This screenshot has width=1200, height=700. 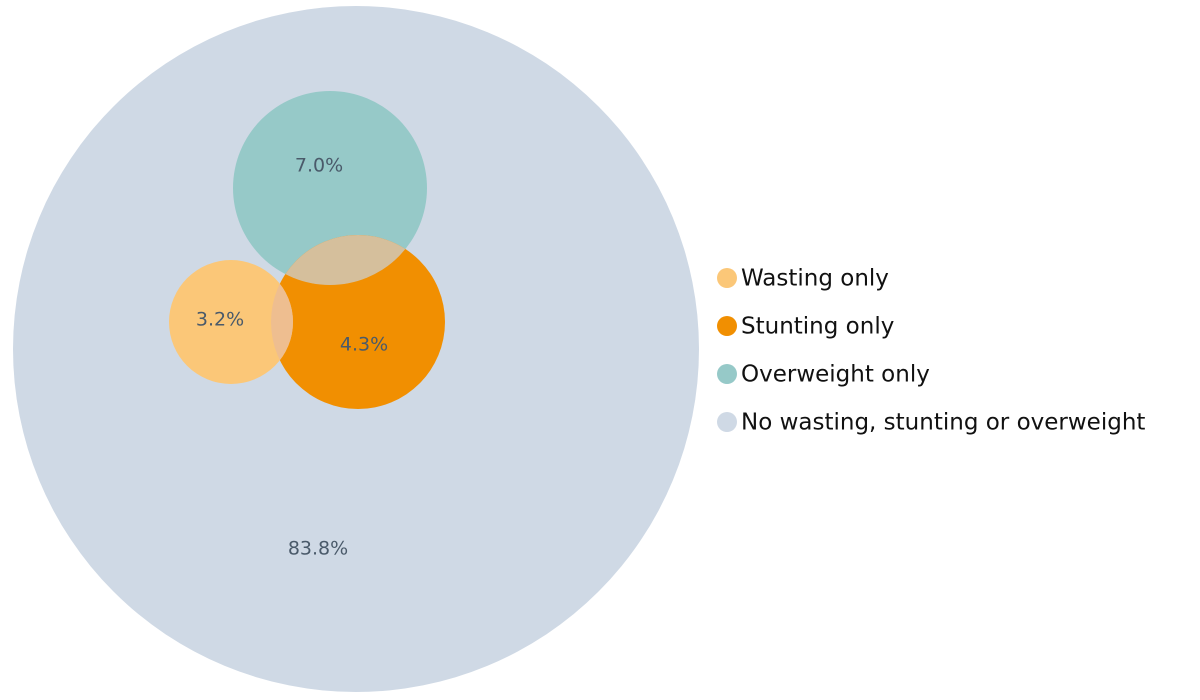 What do you see at coordinates (727, 374) in the screenshot?
I see `legend-marker-overweight` at bounding box center [727, 374].